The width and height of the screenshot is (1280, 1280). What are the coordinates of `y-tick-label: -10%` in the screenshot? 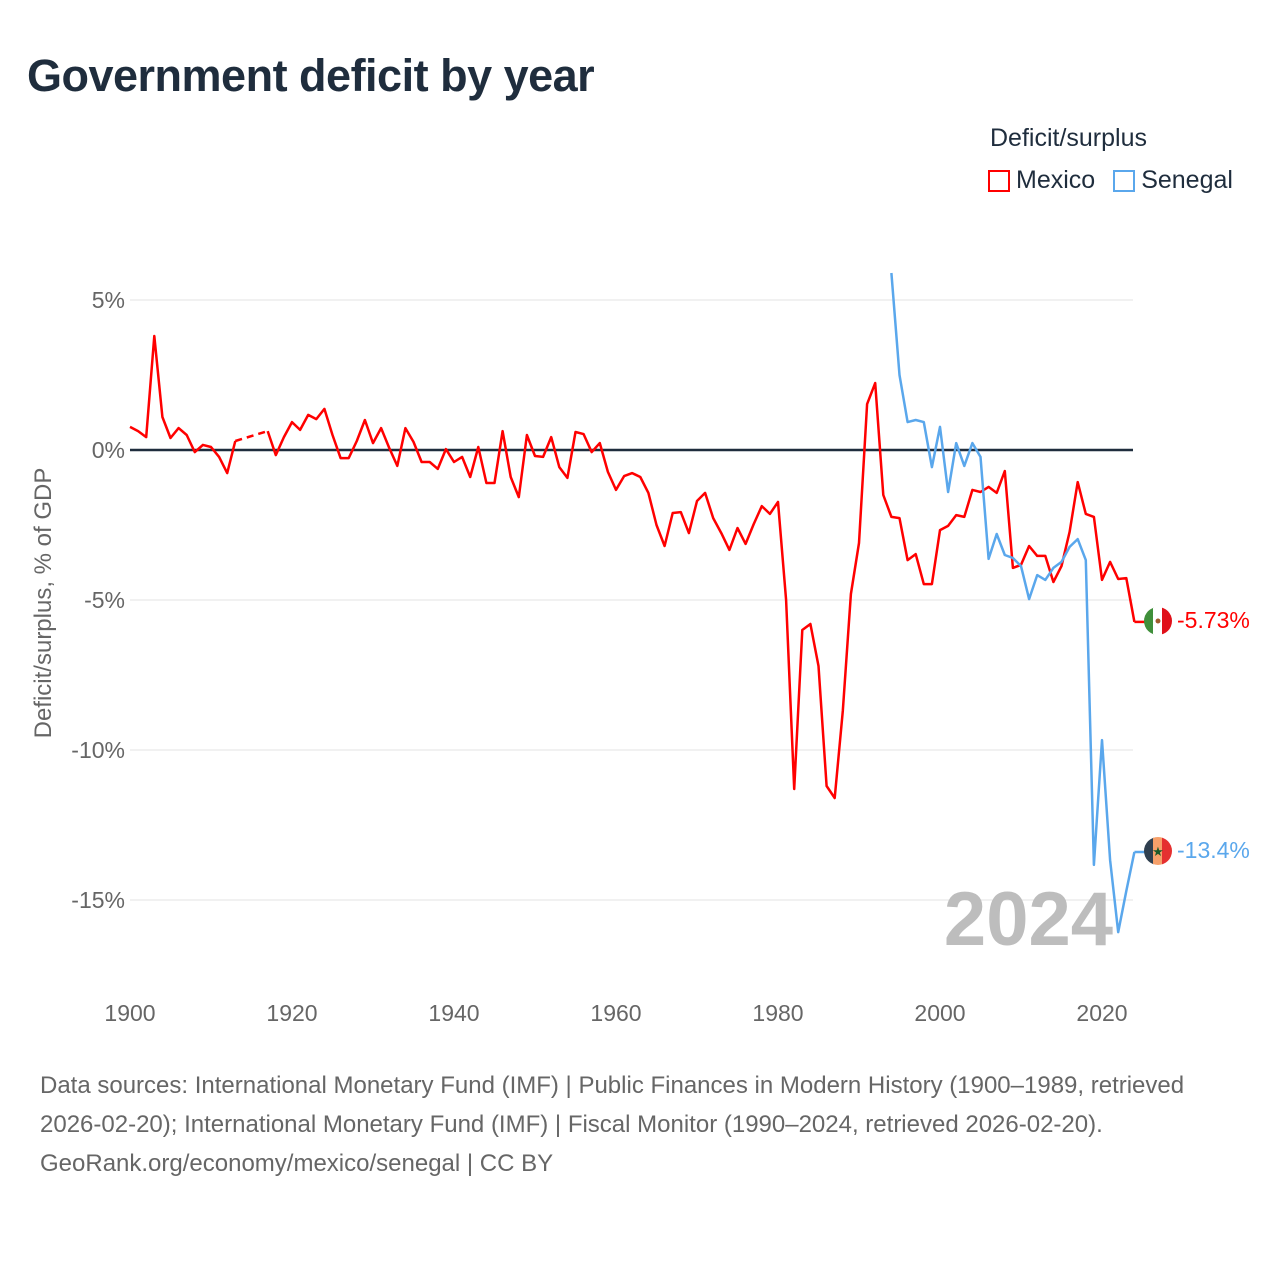 It's located at (98, 750).